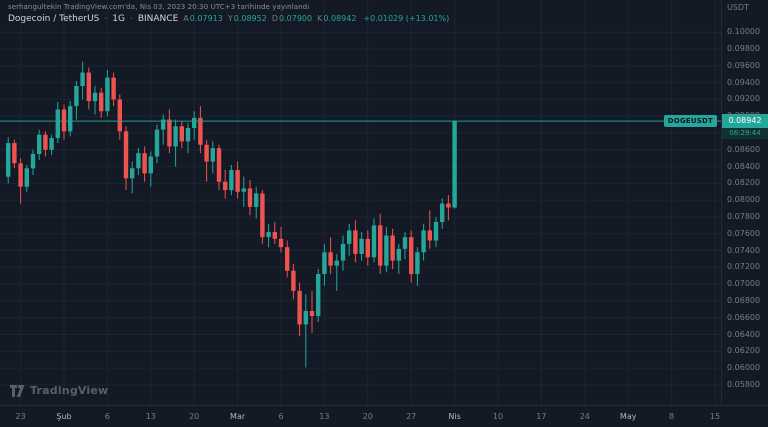 This screenshot has height=427, width=768. Describe the element at coordinates (17, 390) in the screenshot. I see `tradingview-logo-icon` at that location.